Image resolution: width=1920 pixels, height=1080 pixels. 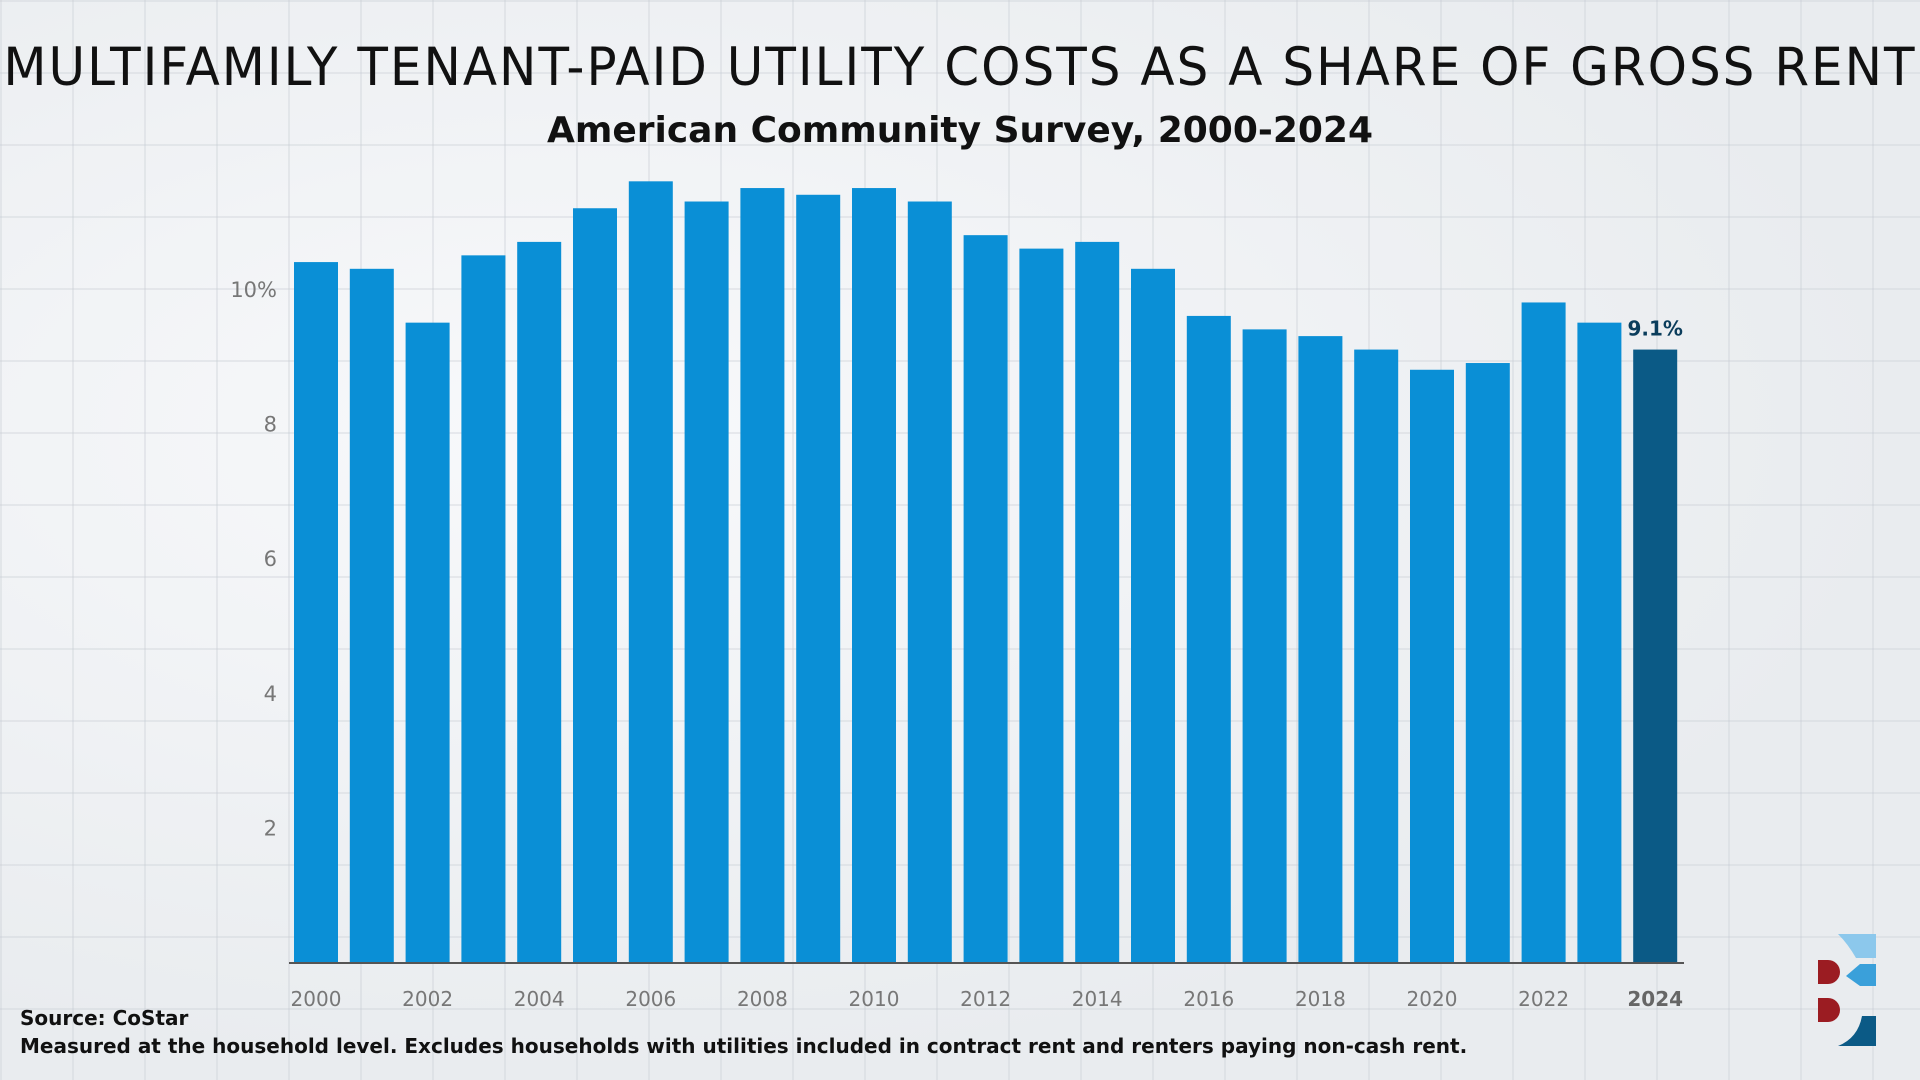 What do you see at coordinates (762, 575) in the screenshot?
I see `bar-2008` at bounding box center [762, 575].